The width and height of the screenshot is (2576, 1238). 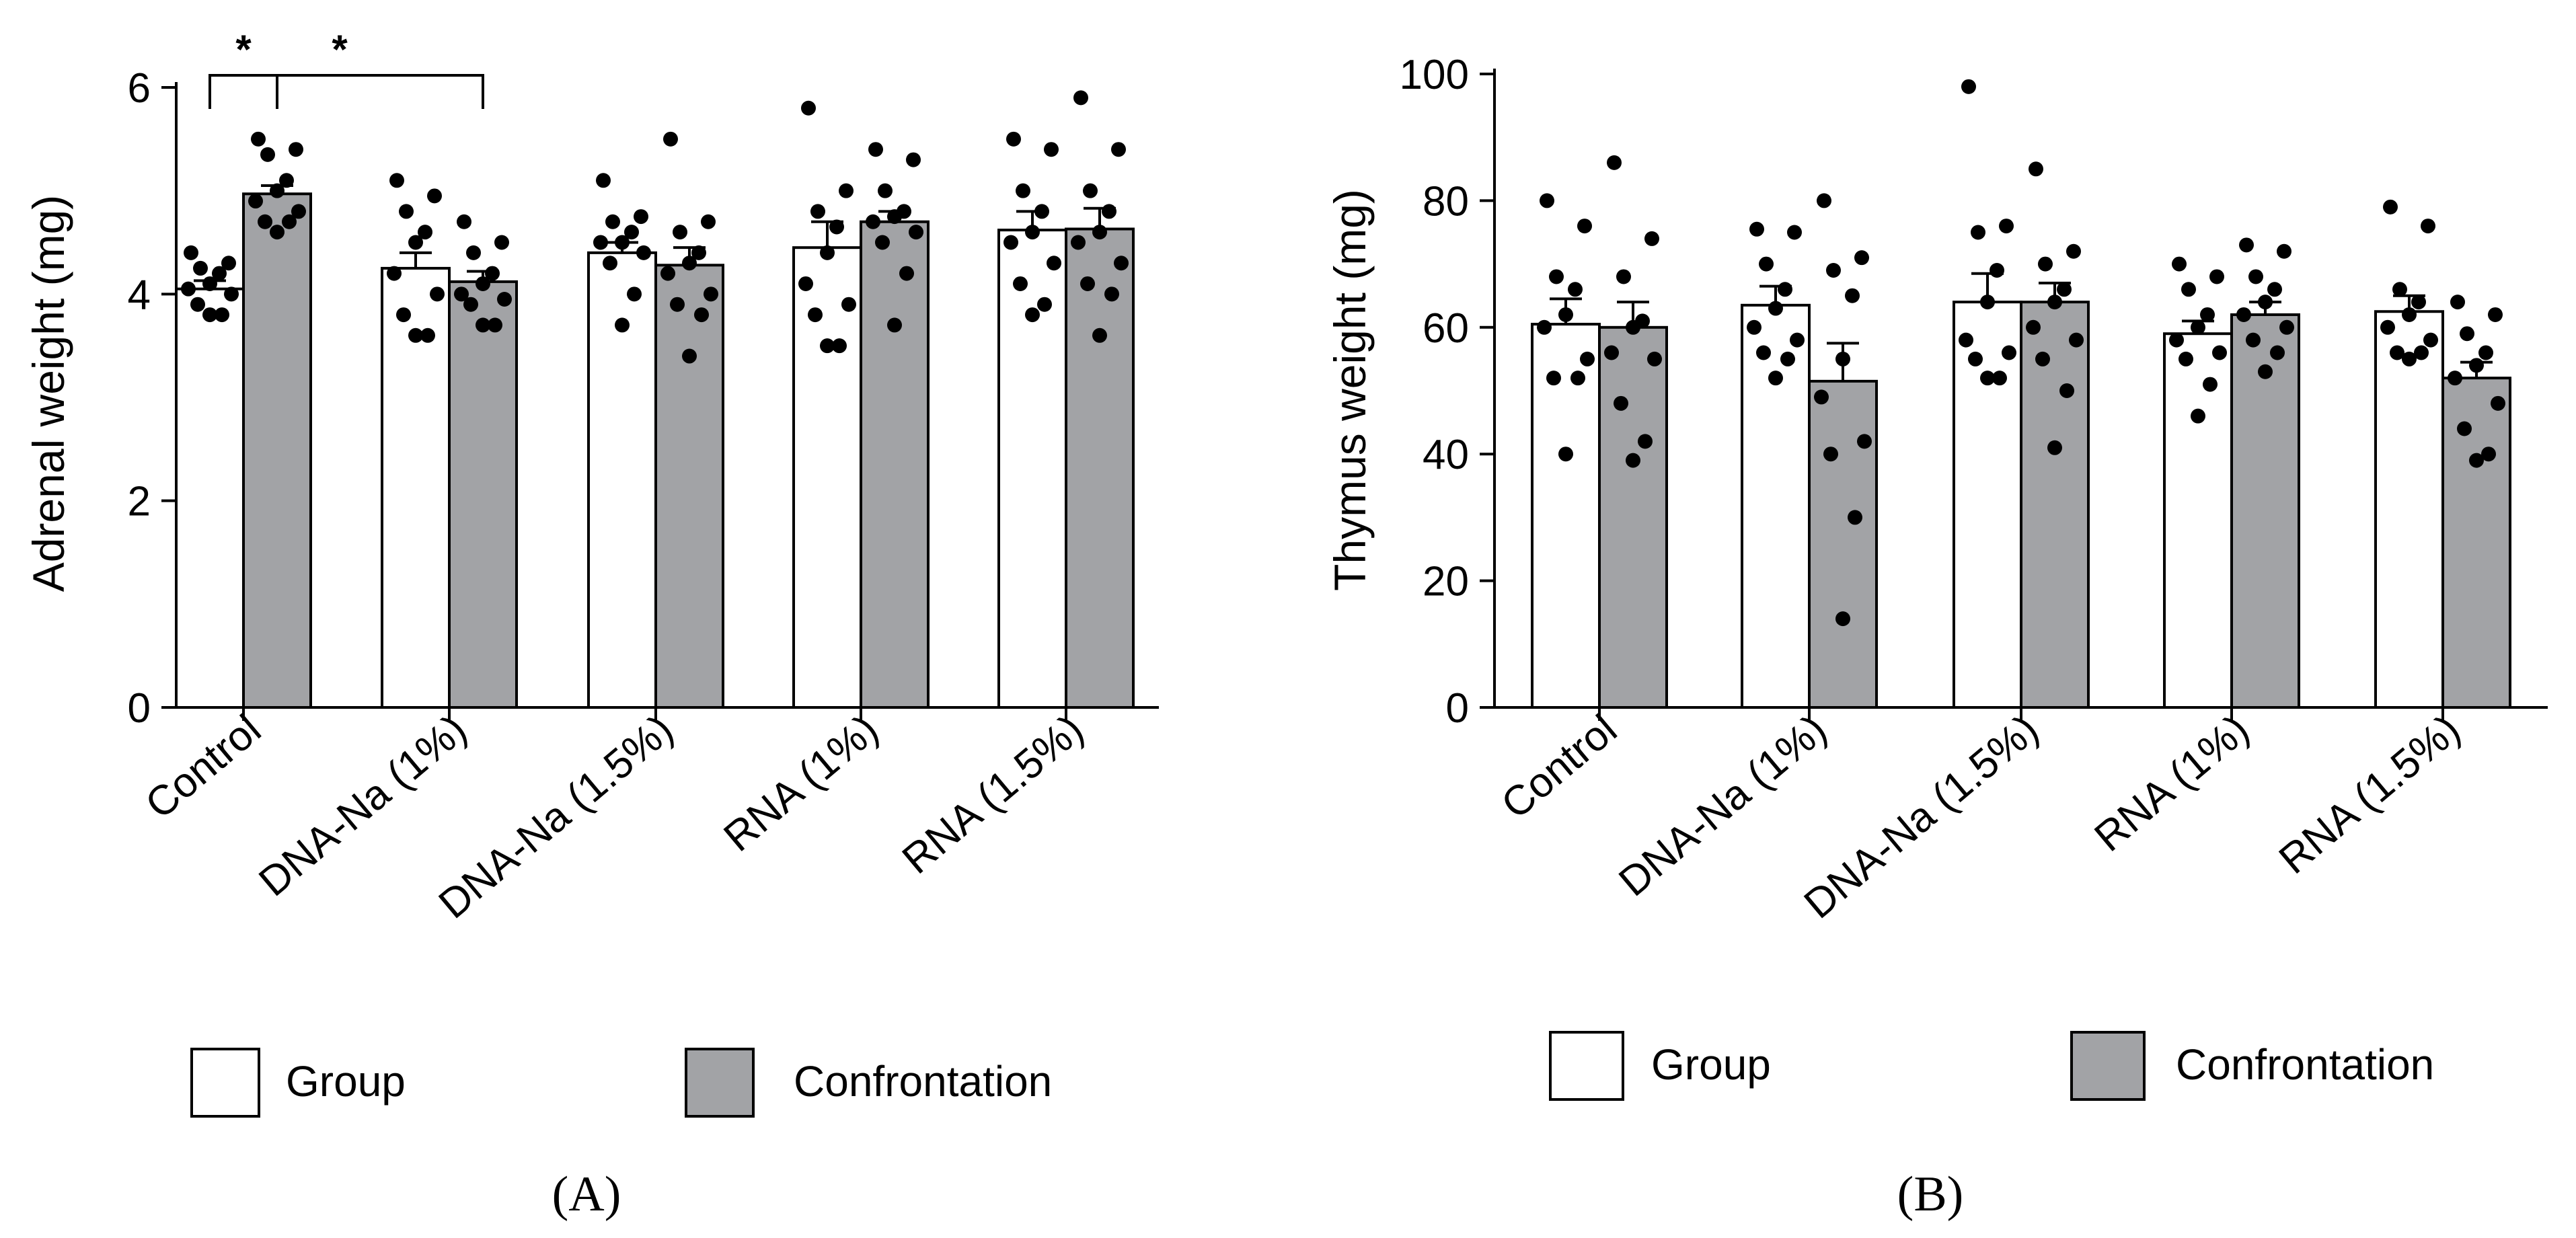 I want to click on panel-a-y-tick-label: 6, so click(x=139, y=88).